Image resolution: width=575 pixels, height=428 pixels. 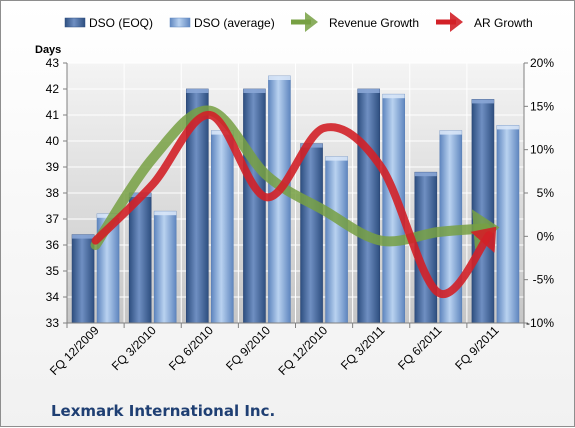 What do you see at coordinates (546, 193) in the screenshot?
I see `y2-tick-label: 5%` at bounding box center [546, 193].